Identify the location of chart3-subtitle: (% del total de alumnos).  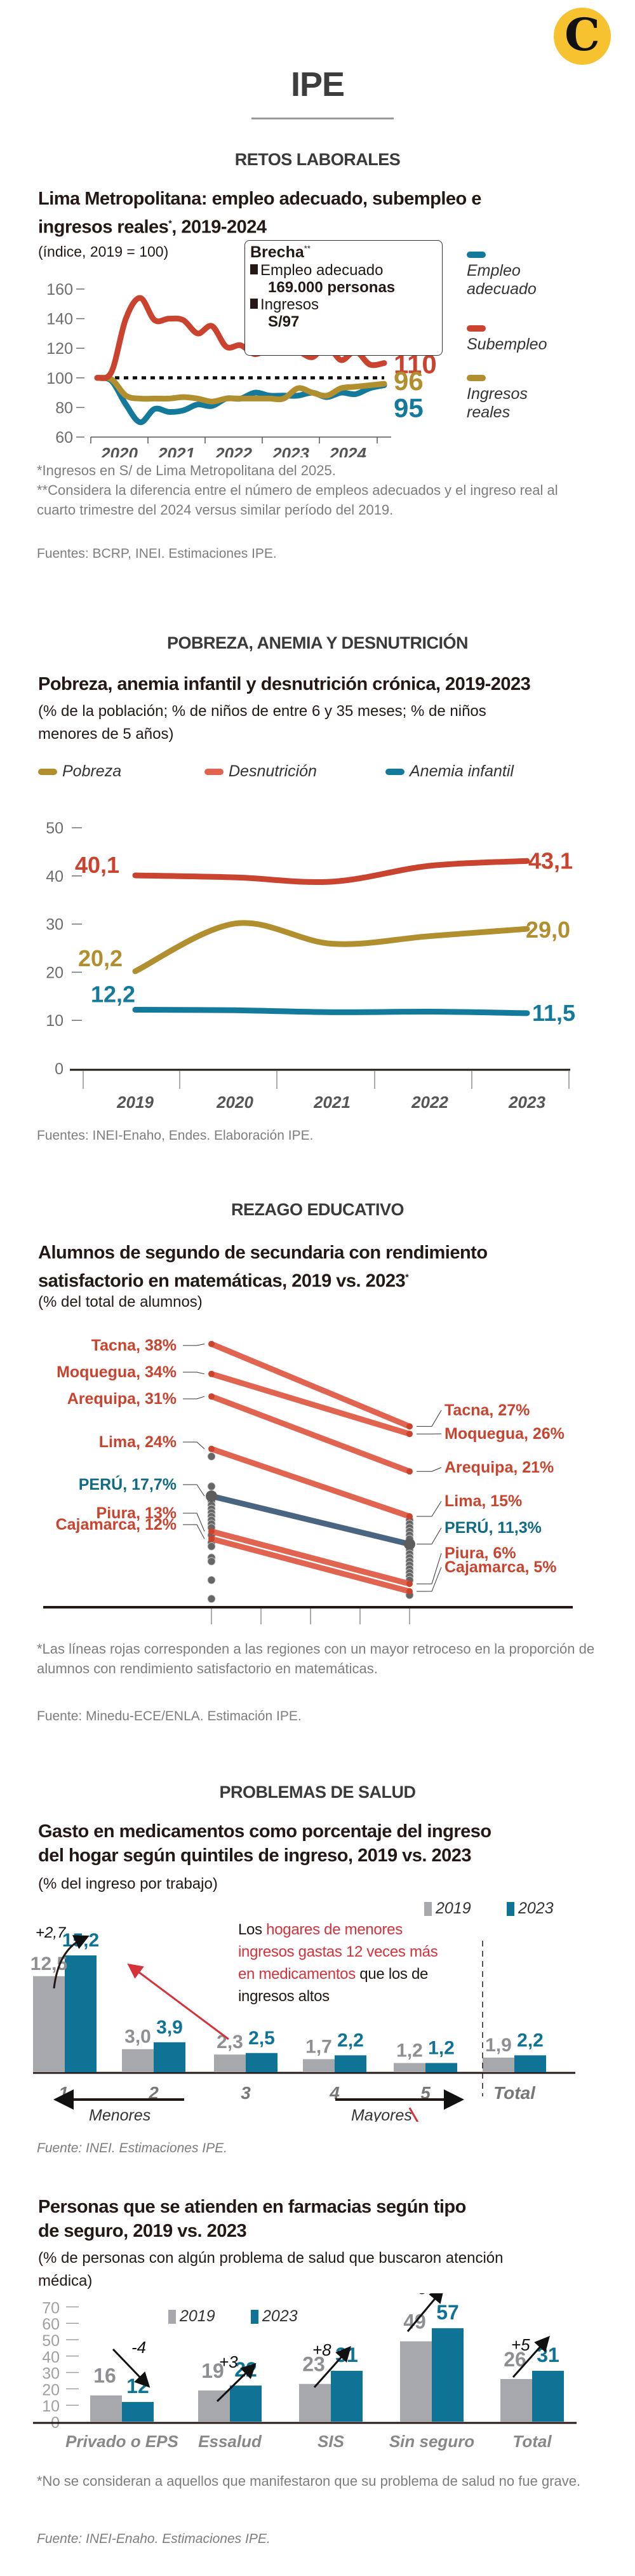
(120, 1302).